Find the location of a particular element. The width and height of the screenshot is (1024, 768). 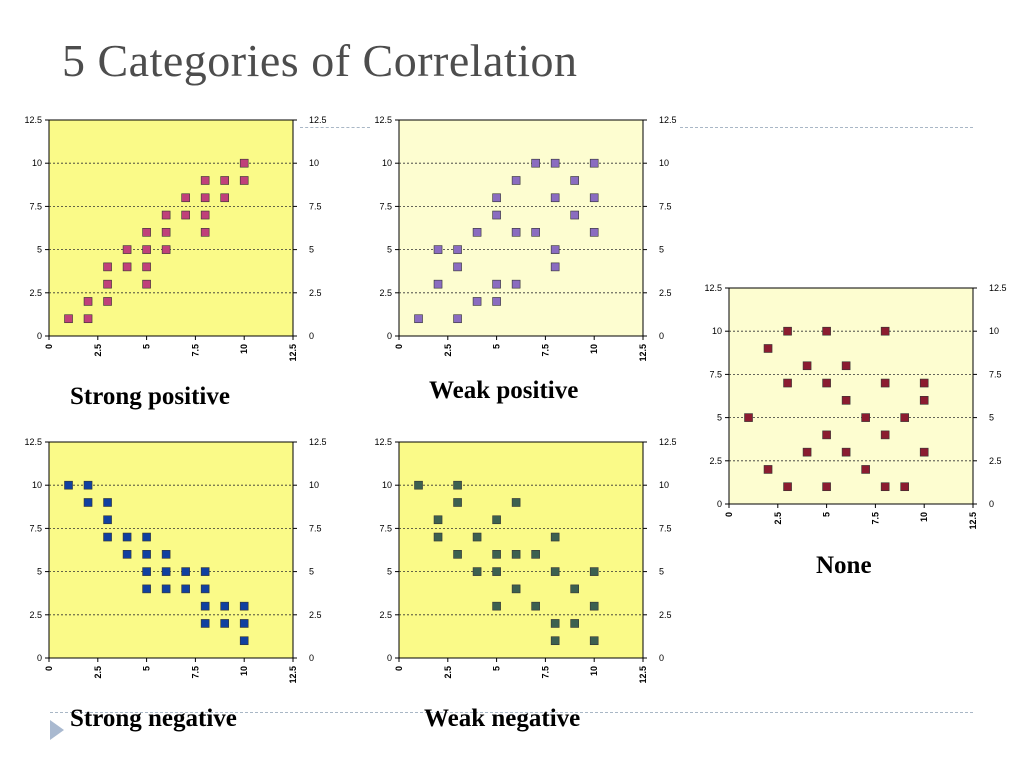

y-tick-label-right: 7.5 is located at coordinates (315, 528).